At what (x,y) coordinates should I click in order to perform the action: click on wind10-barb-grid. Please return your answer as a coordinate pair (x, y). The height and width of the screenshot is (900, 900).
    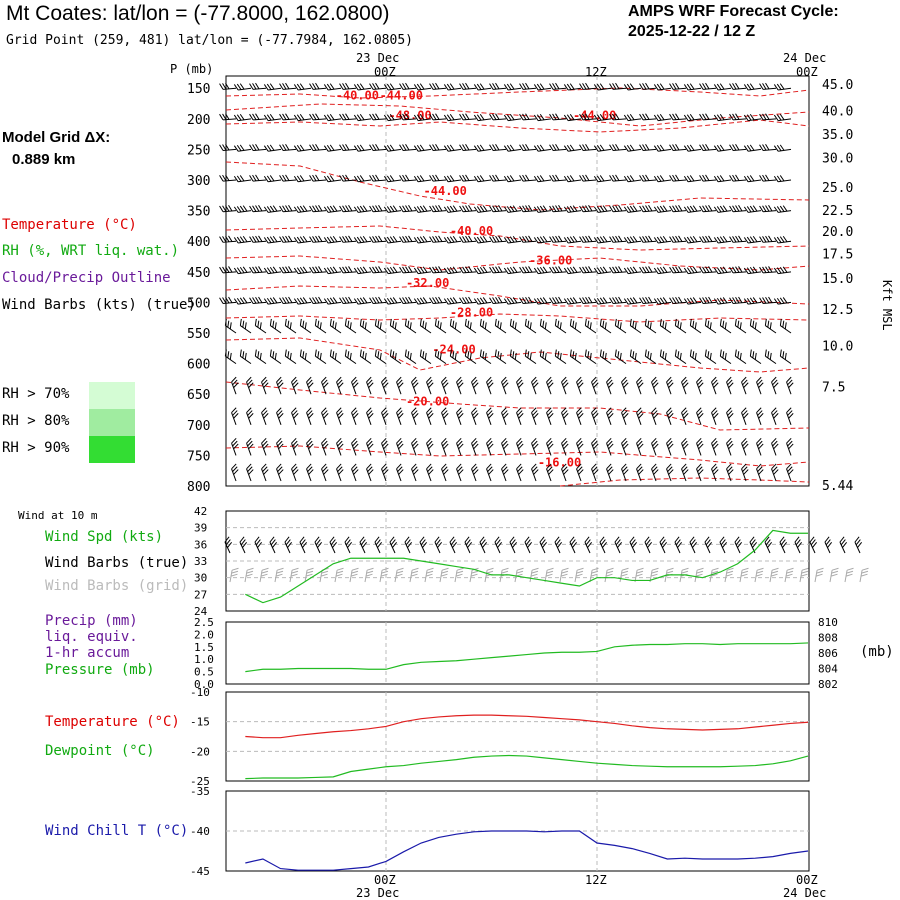
    Looking at the image, I should click on (504, 575).